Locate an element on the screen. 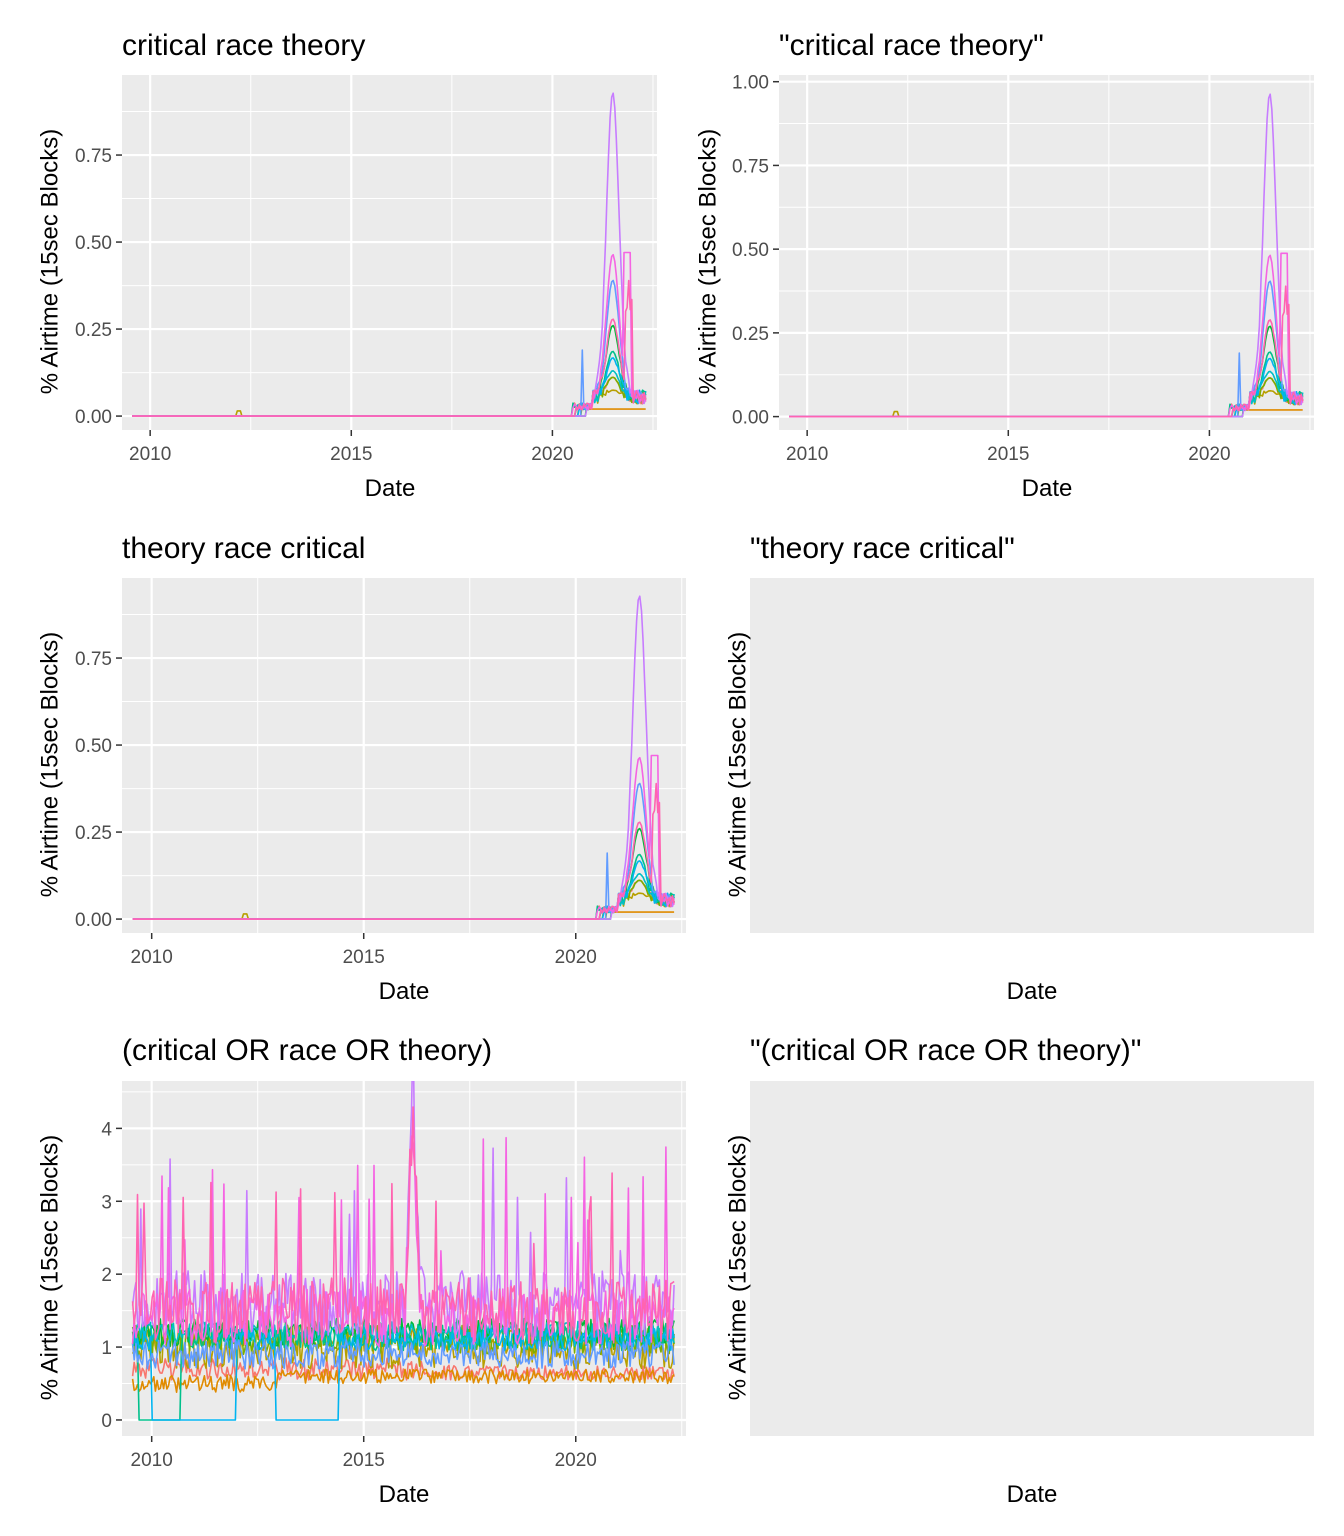  y-tick-label: 1 is located at coordinates (106, 1348).